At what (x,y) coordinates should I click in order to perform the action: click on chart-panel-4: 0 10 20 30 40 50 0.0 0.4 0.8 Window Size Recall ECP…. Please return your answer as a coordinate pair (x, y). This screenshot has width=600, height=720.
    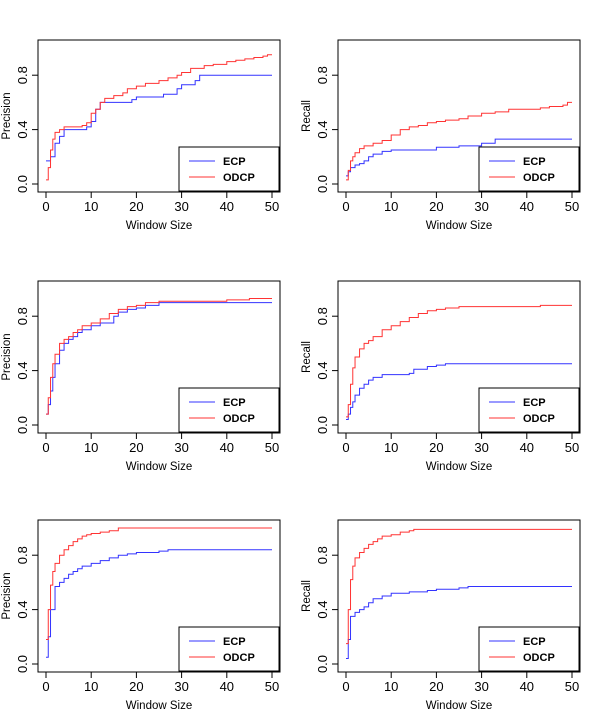
    Looking at the image, I should click on (441, 376).